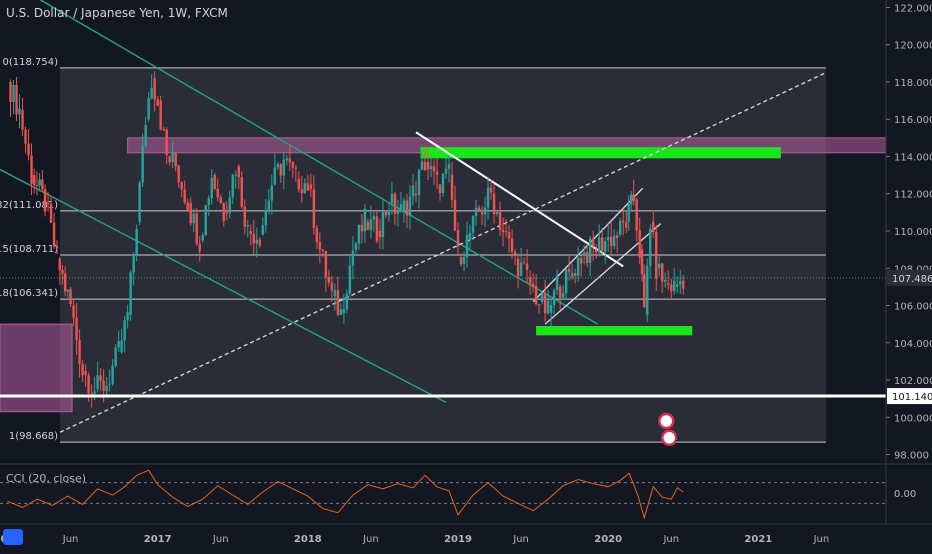  What do you see at coordinates (913, 418) in the screenshot?
I see `price-tick-label: 100.000` at bounding box center [913, 418].